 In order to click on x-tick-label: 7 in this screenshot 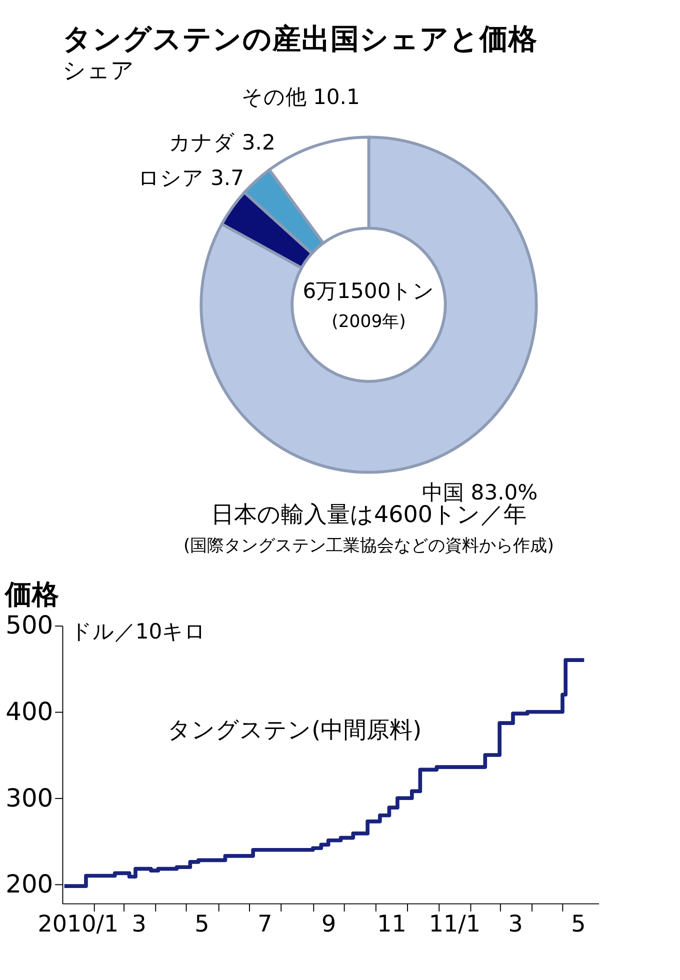, I will do `click(265, 925)`.